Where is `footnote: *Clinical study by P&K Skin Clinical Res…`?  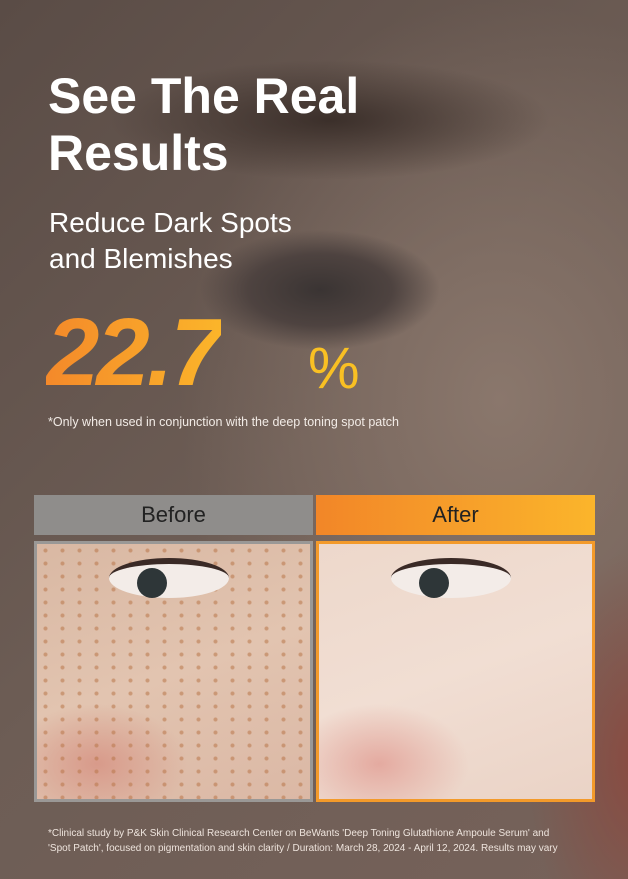
footnote: *Clinical study by P&K Skin Clinical Res… is located at coordinates (333, 841).